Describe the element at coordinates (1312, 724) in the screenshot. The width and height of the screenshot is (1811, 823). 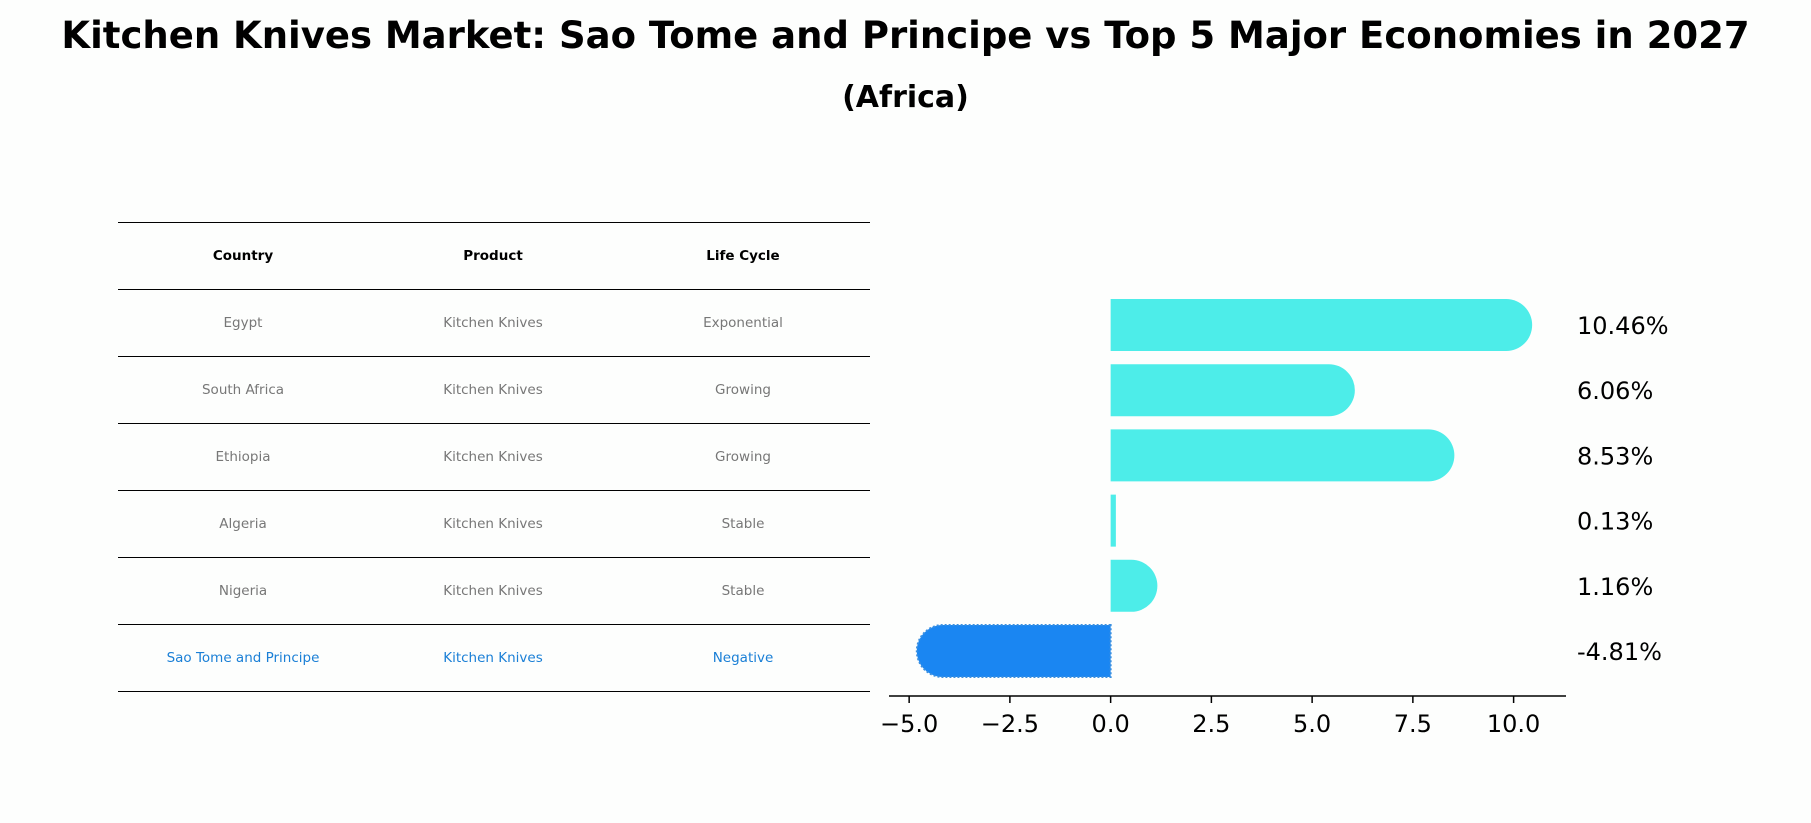
I see `x-tick-label: 5.0` at that location.